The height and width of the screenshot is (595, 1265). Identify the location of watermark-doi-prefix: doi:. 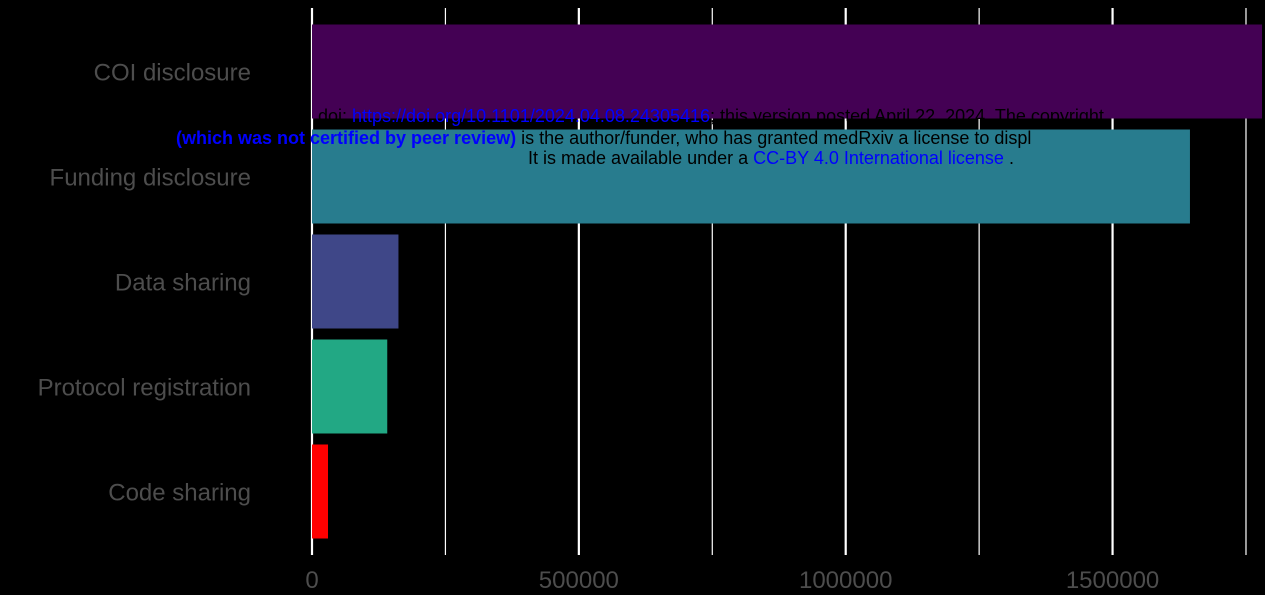
(335, 116).